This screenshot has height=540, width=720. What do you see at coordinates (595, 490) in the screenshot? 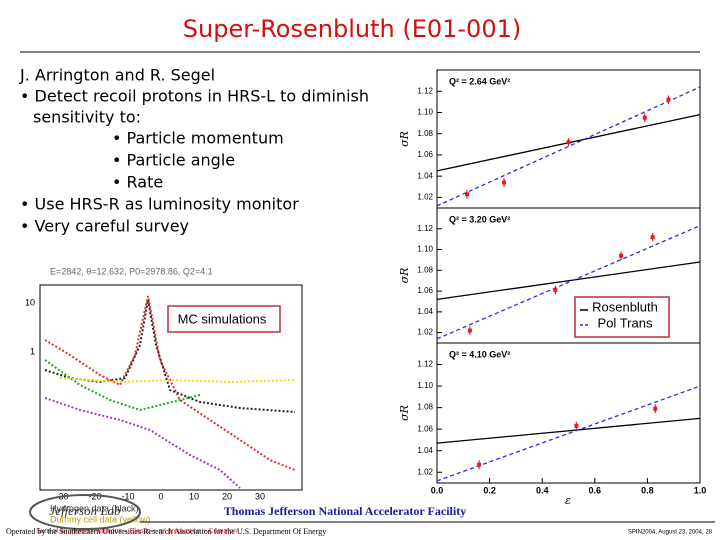
I see `x-tick-label: 0.6` at bounding box center [595, 490].